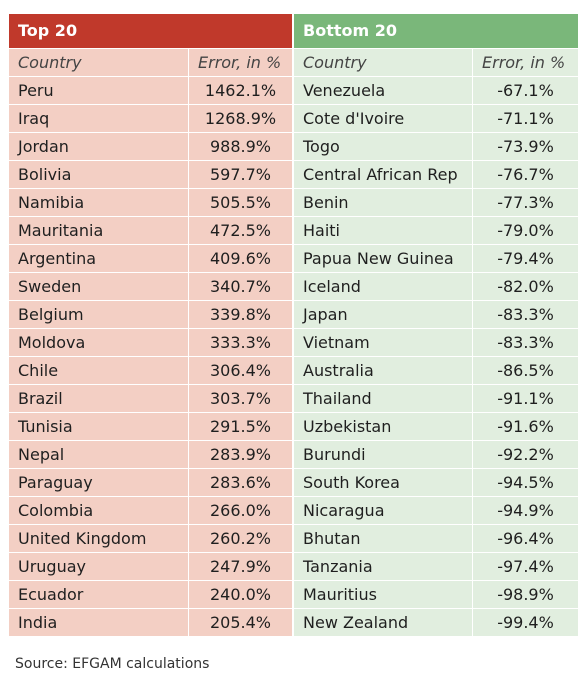 The width and height of the screenshot is (586, 680). Describe the element at coordinates (337, 398) in the screenshot. I see `country-cell: Thailand` at that location.